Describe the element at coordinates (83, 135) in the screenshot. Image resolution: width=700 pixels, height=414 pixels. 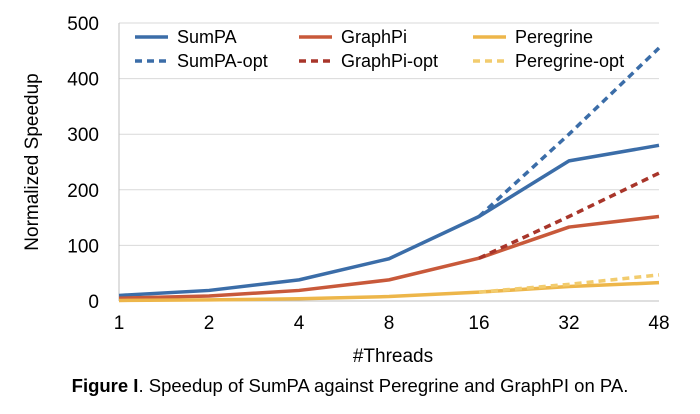
I see `y-tick-label-300: 300` at that location.